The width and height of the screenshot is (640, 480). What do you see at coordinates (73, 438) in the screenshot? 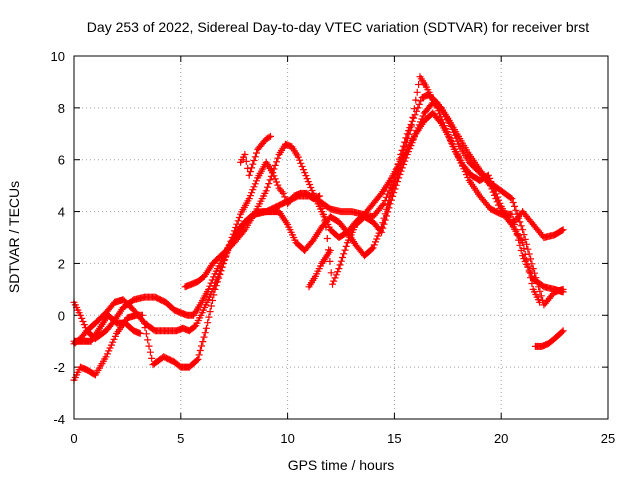
I see `x-tick-label: 0` at bounding box center [73, 438].